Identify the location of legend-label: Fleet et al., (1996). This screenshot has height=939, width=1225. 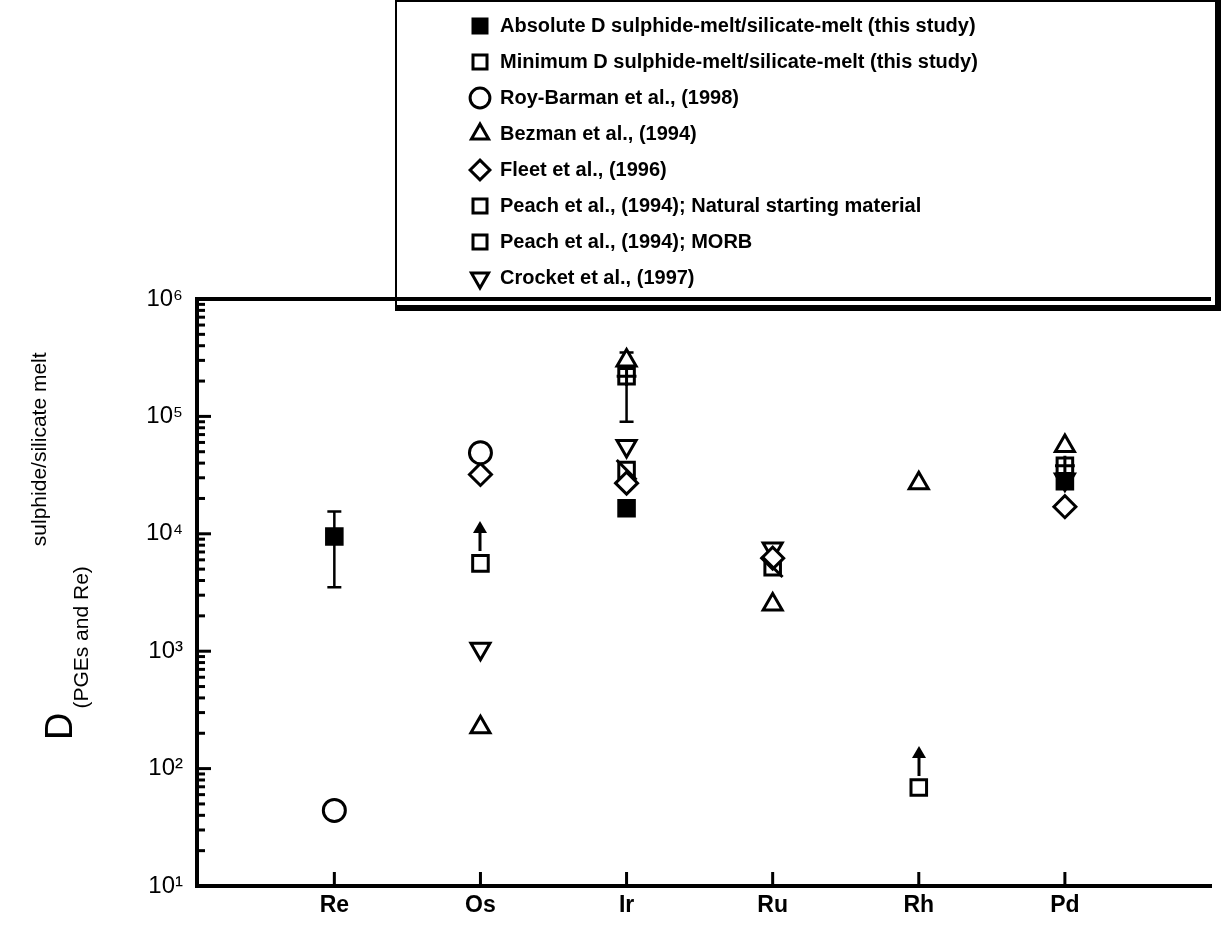
(583, 168).